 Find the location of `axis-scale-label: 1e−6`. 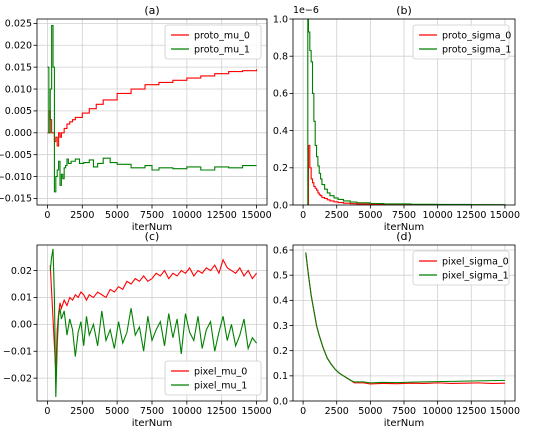

axis-scale-label: 1e−6 is located at coordinates (306, 10).